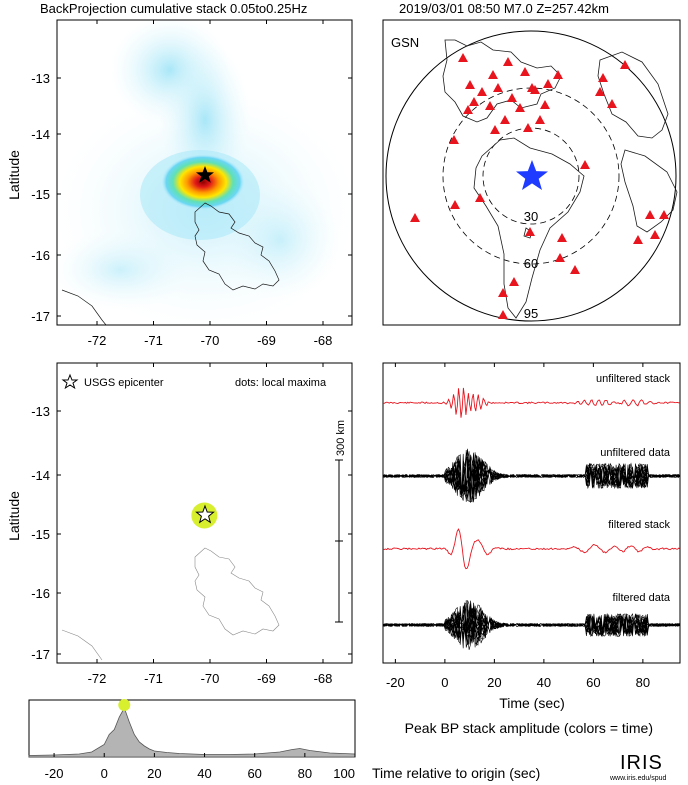 This screenshot has height=785, width=688. I want to click on ring-label-30: 30, so click(531, 216).